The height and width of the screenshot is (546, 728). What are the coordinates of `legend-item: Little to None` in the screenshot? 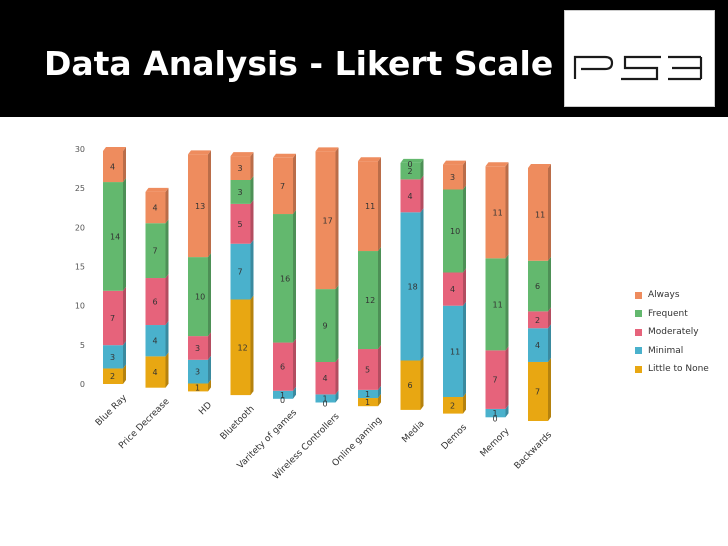 It's located at (680, 369).